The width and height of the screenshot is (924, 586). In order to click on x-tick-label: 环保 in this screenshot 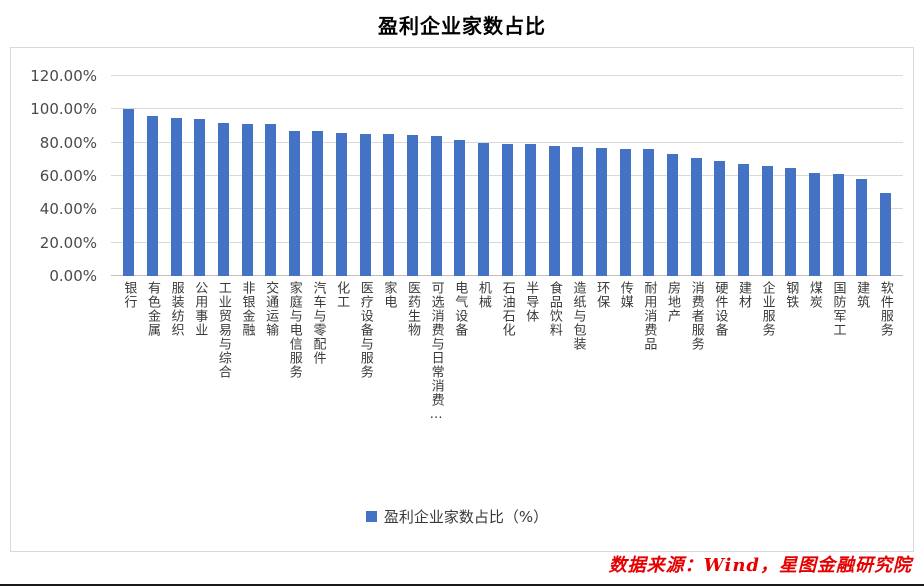, I will do `click(602, 295)`.